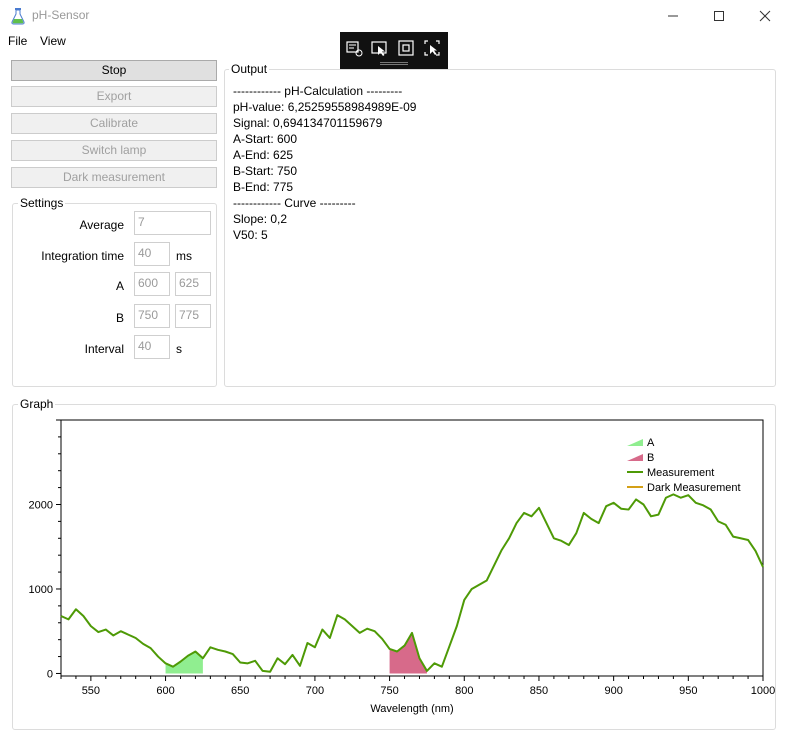 This screenshot has height=740, width=788. I want to click on settings-group, so click(114, 295).